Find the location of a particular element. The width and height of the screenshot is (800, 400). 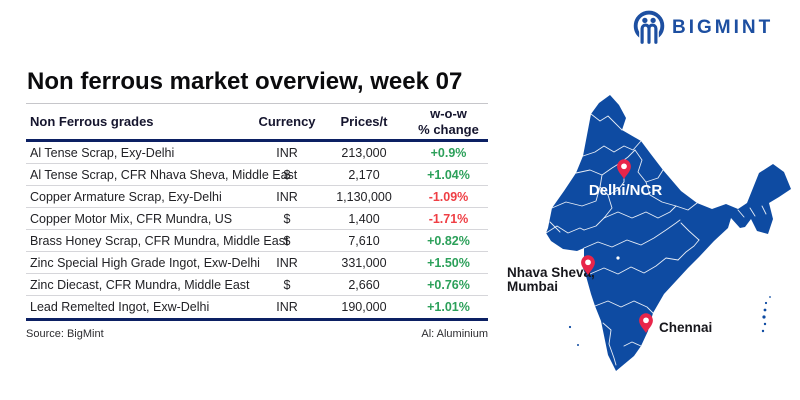

change-cell: +1.50% is located at coordinates (448, 262).